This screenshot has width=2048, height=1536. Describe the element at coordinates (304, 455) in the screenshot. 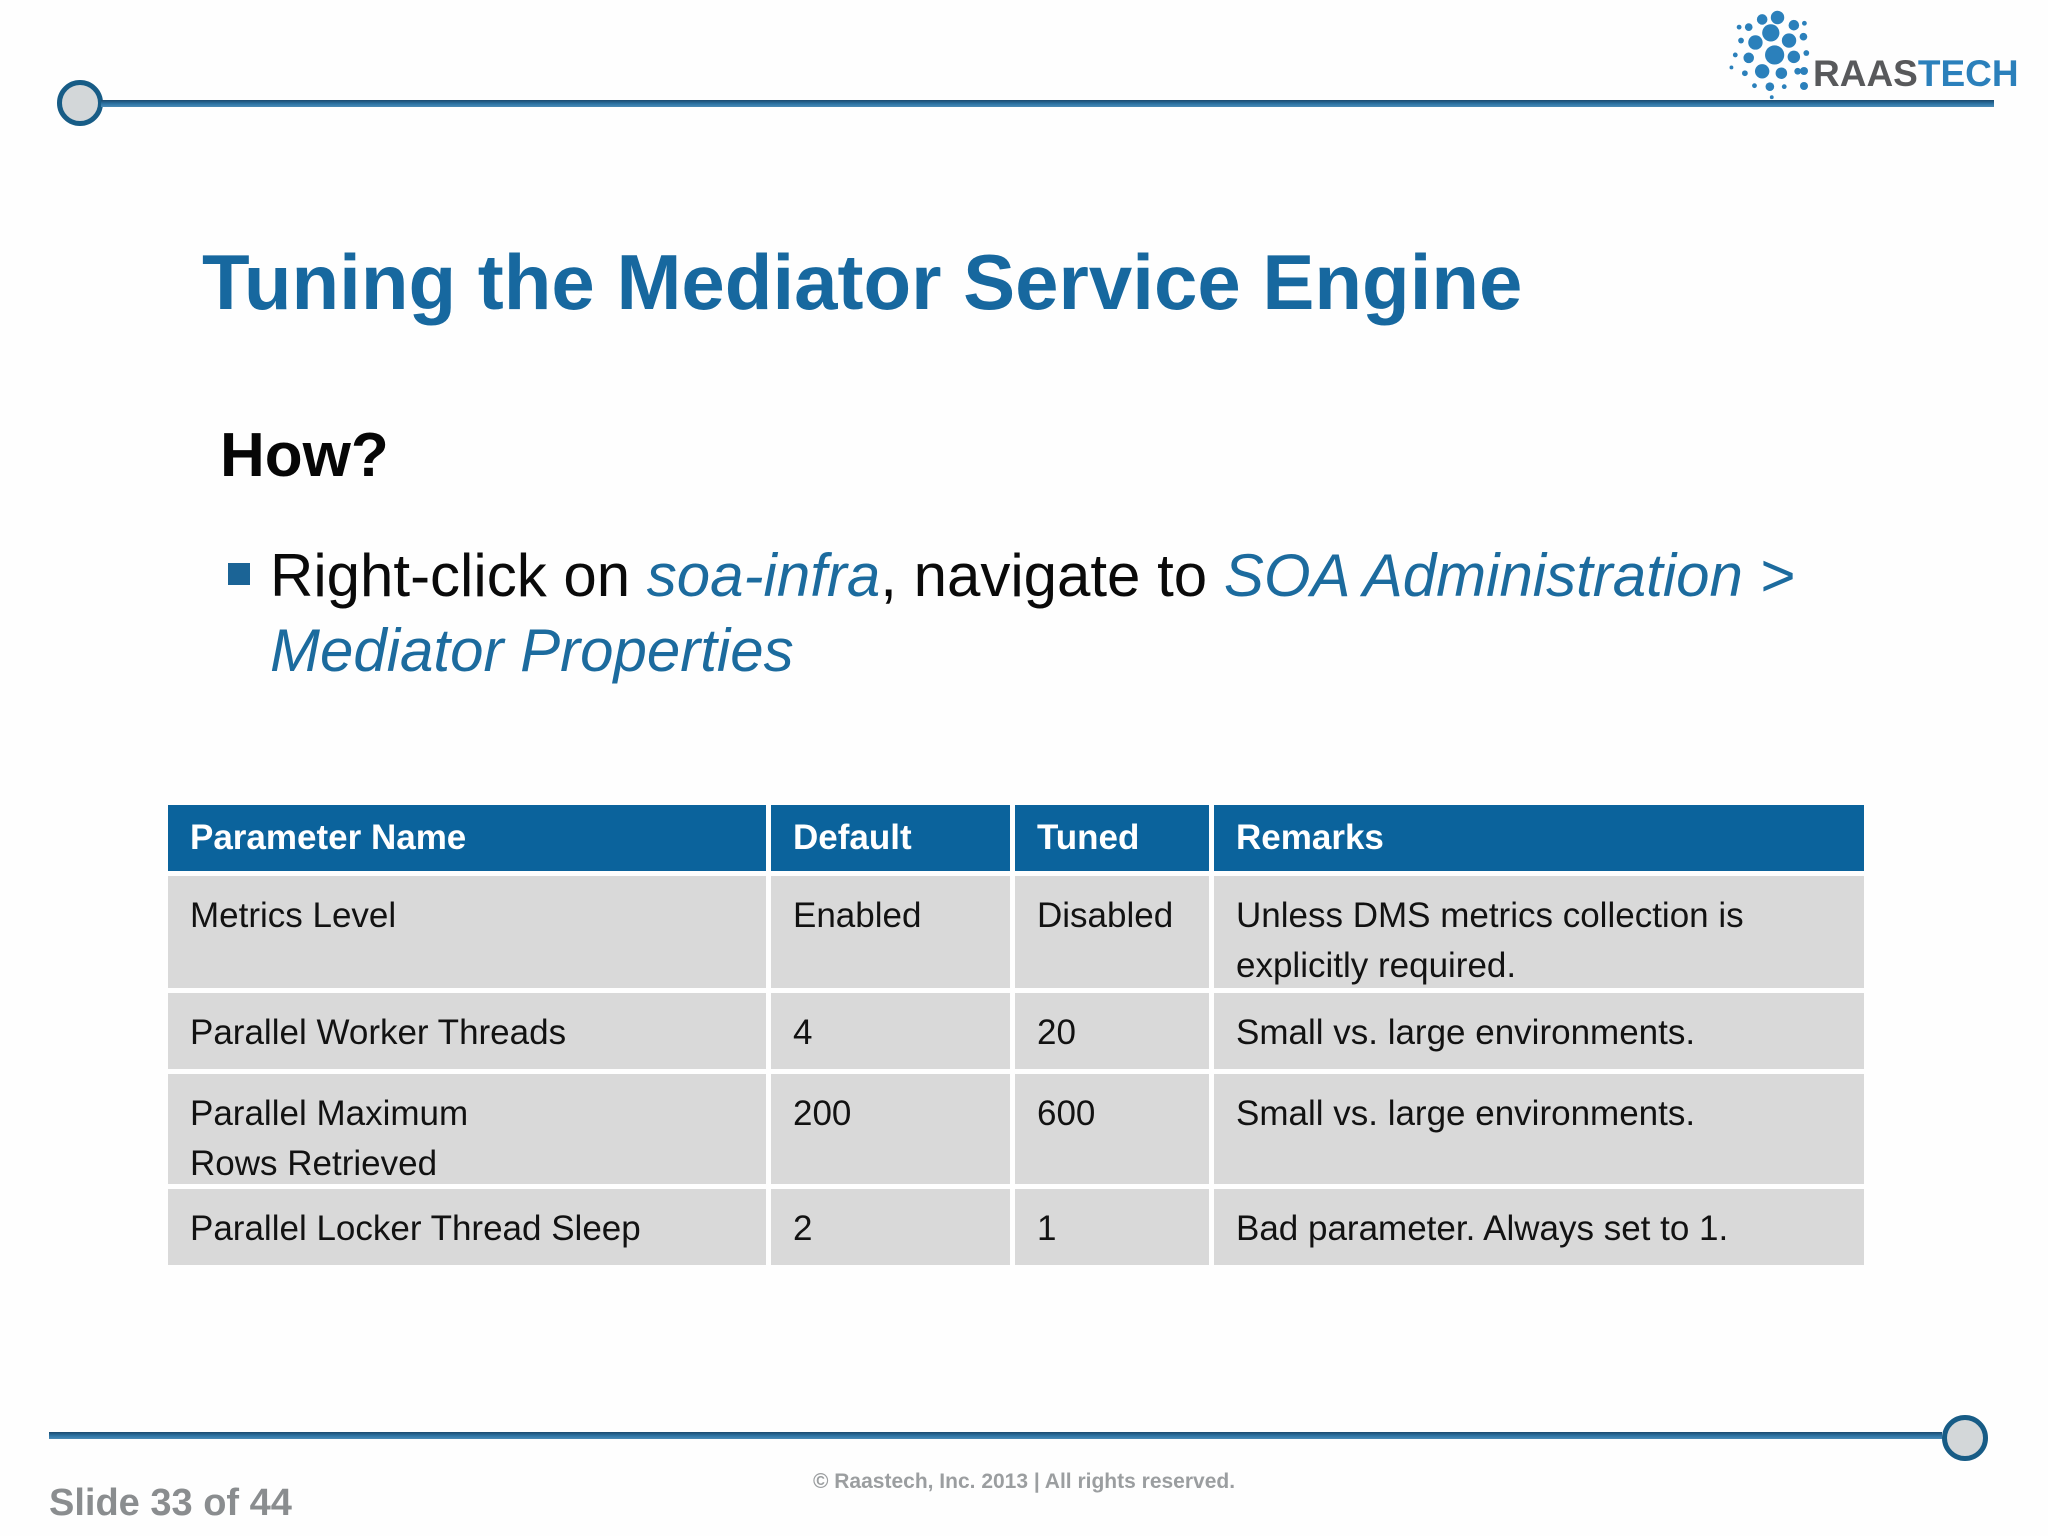

I see `section-heading: How?` at that location.